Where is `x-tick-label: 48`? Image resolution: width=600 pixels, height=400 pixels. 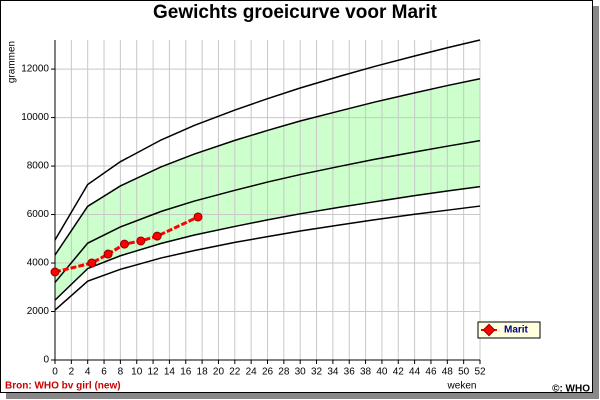 x-tick-label: 48 is located at coordinates (448, 372).